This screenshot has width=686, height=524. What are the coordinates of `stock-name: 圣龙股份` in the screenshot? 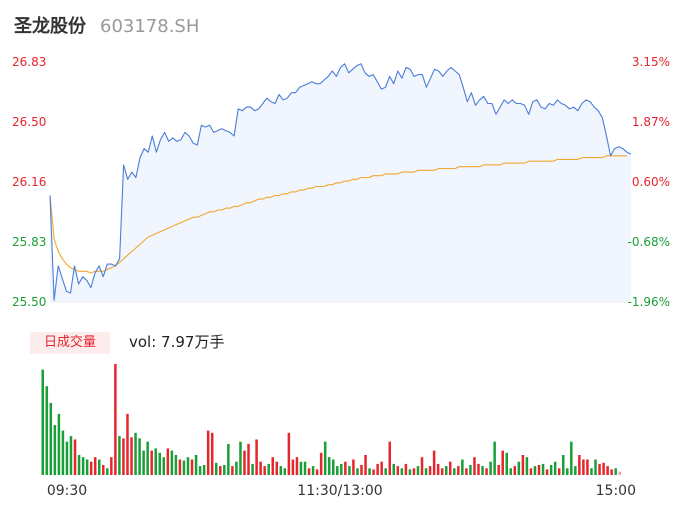 It's located at (50, 26).